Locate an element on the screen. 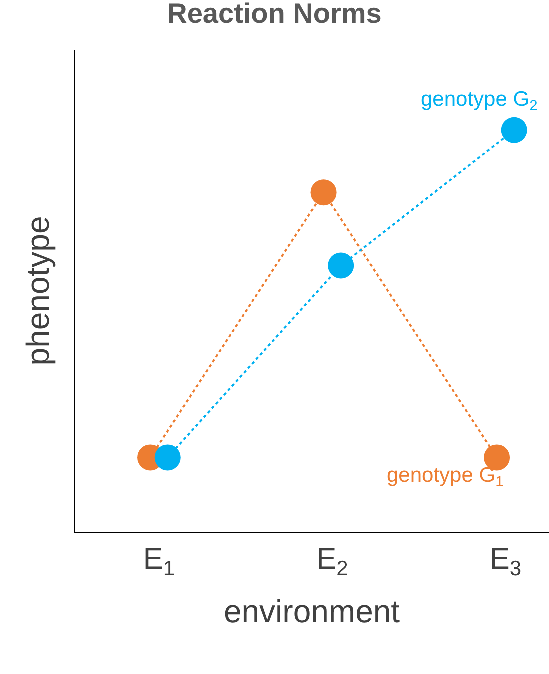 This screenshot has width=549, height=674. x-tick-label: E$_{1}$ is located at coordinates (159, 561).